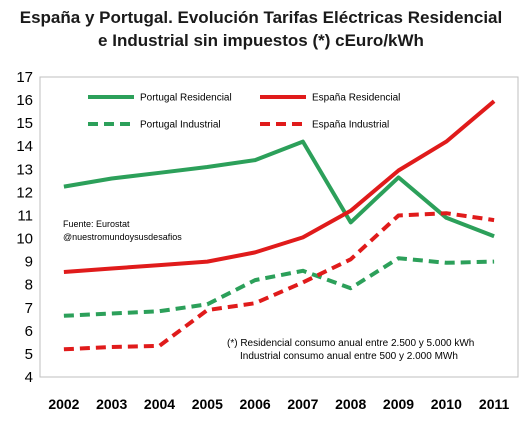 The height and width of the screenshot is (423, 522). I want to click on y-tick-label: 14, so click(24, 146).